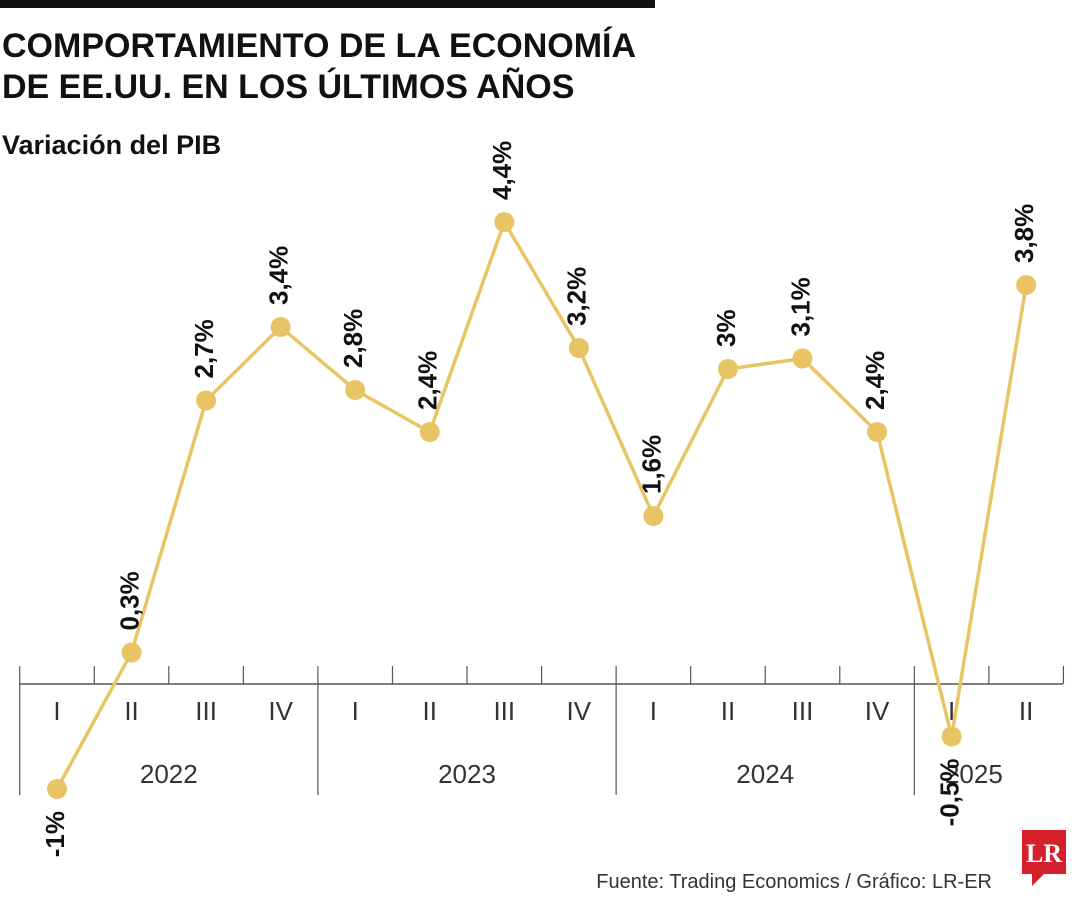  Describe the element at coordinates (726, 328) in the screenshot. I see `value-label: 3%` at that location.